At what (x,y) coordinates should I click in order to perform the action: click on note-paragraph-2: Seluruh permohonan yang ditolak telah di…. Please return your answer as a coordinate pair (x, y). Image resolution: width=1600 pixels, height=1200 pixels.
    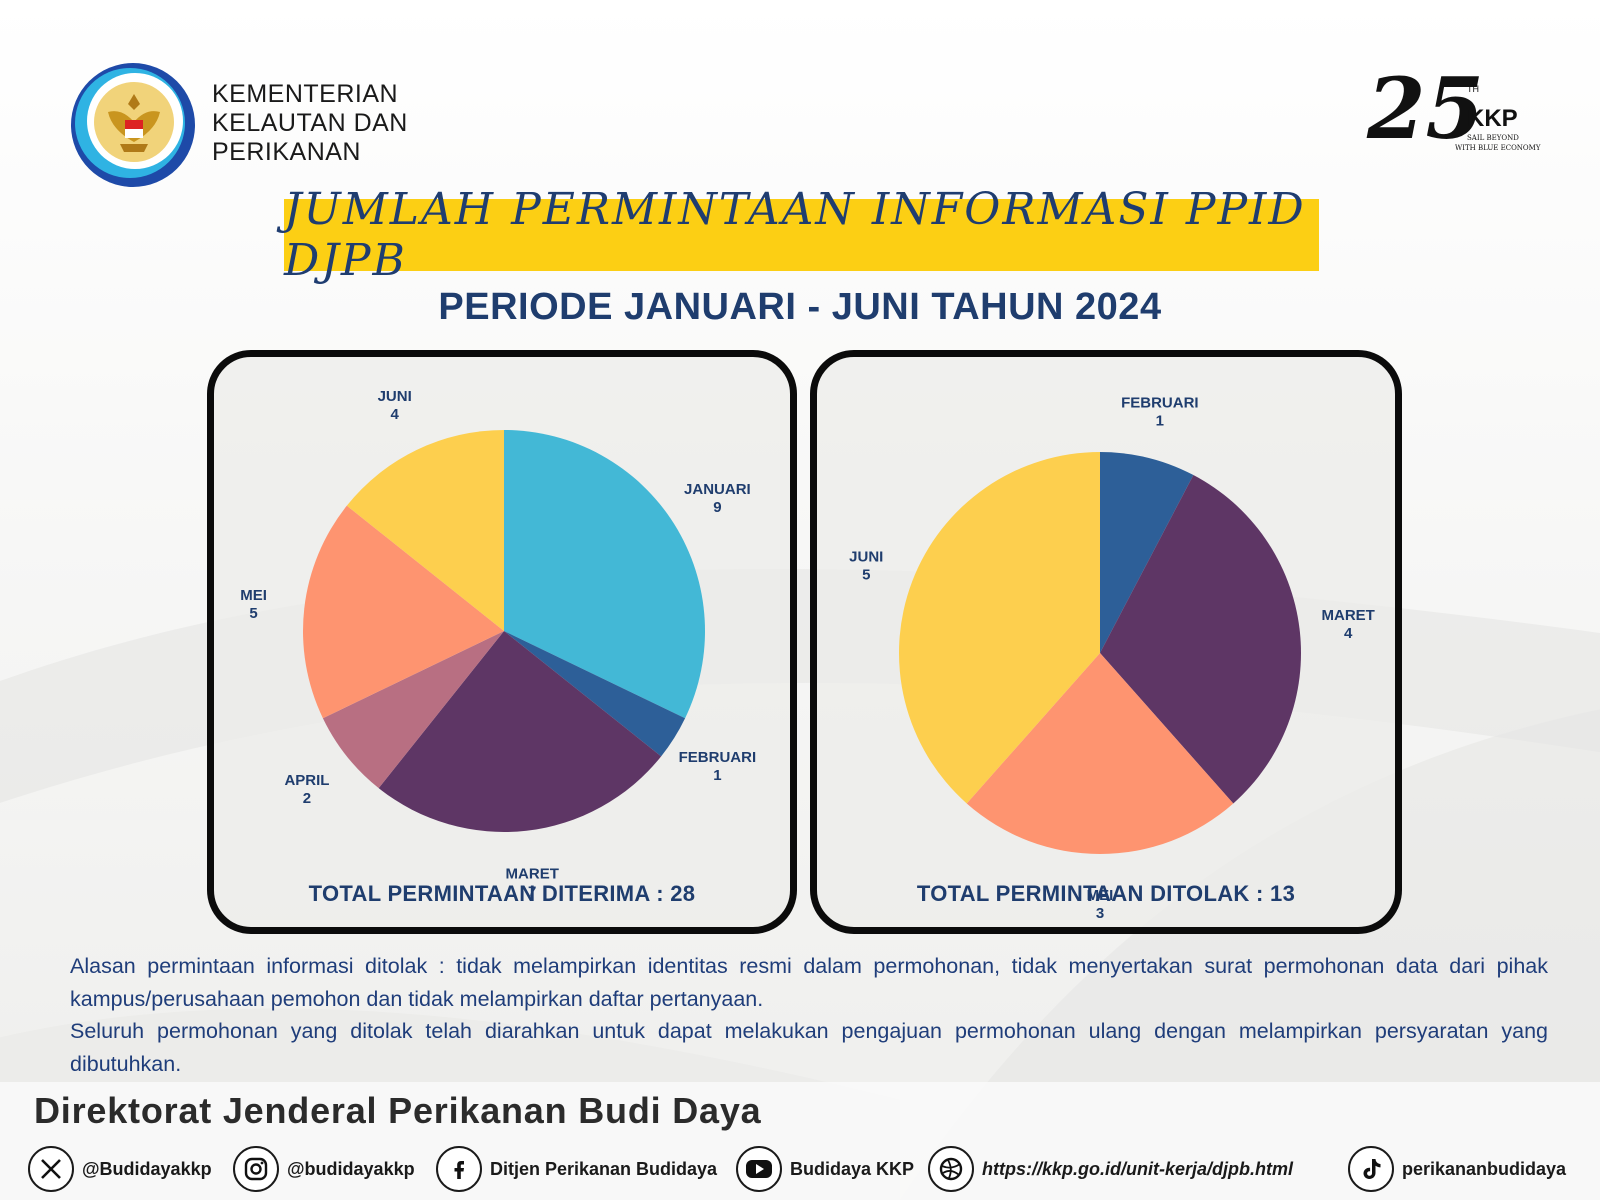
    Looking at the image, I should click on (809, 1047).